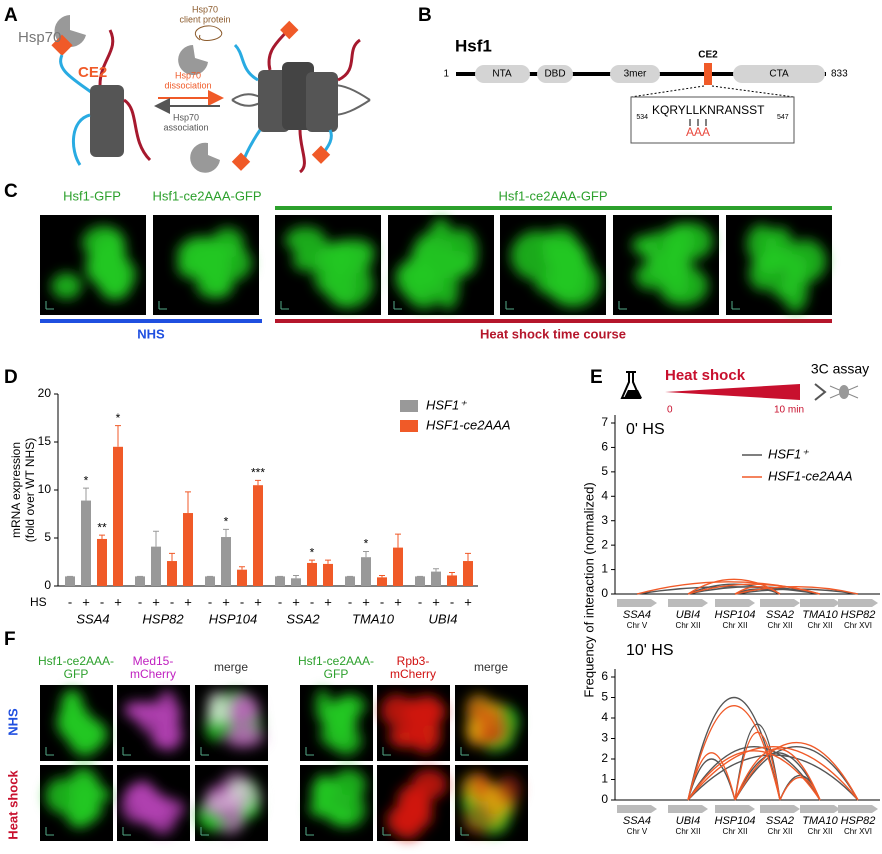 This screenshot has width=882, height=854. What do you see at coordinates (11, 15) in the screenshot?
I see `panel-label: A` at bounding box center [11, 15].